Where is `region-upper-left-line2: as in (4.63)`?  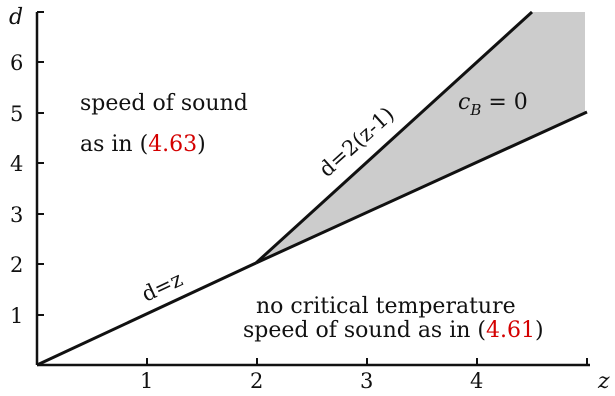
region-upper-left-line2: as in (4.63) is located at coordinates (143, 144).